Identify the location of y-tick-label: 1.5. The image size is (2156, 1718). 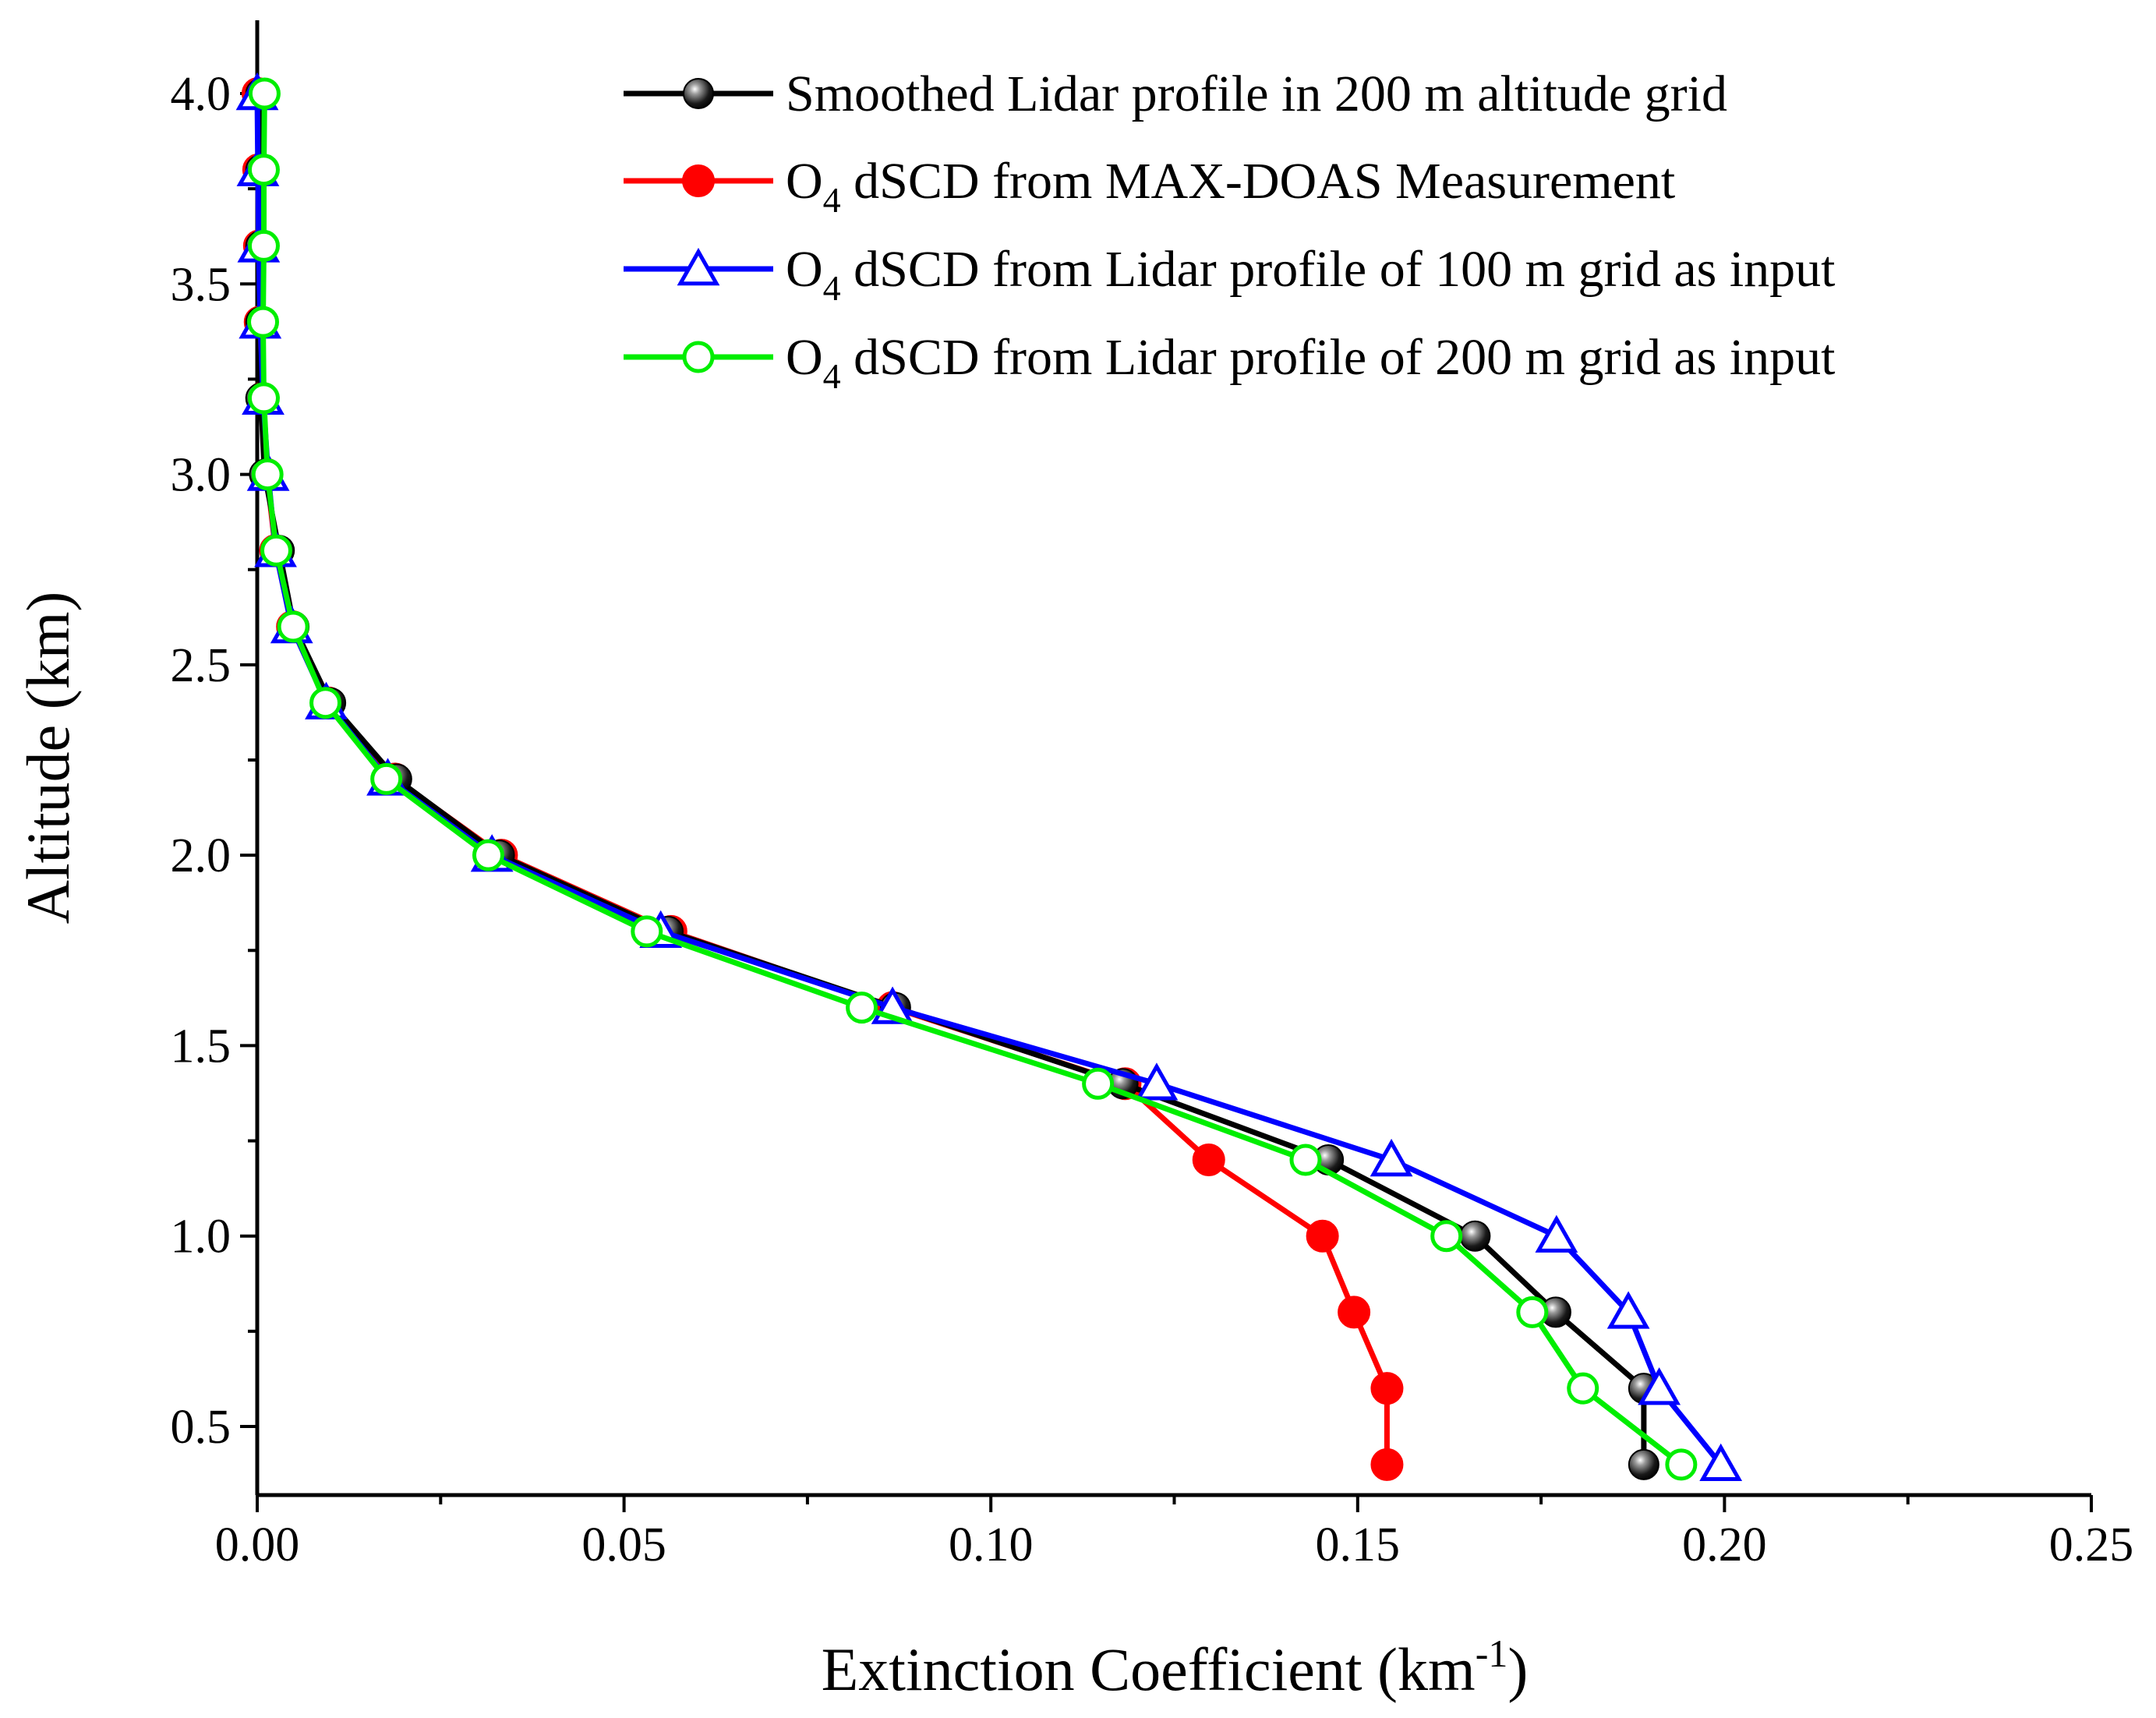
(201, 1046).